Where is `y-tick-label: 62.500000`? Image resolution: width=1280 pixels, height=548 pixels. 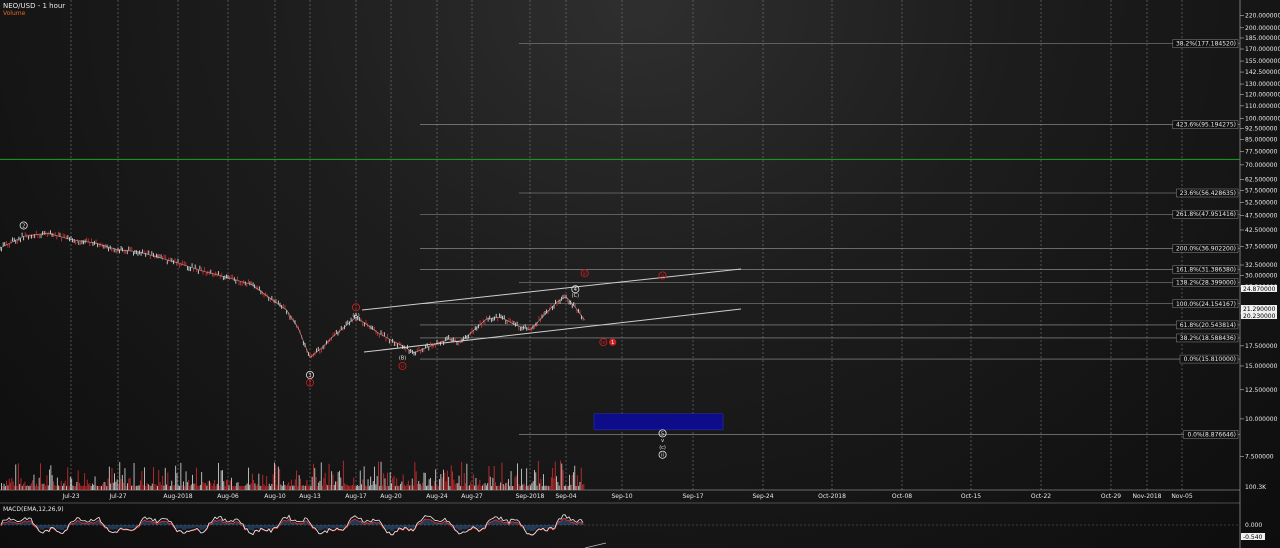
y-tick-label: 62.500000 is located at coordinates (1261, 180).